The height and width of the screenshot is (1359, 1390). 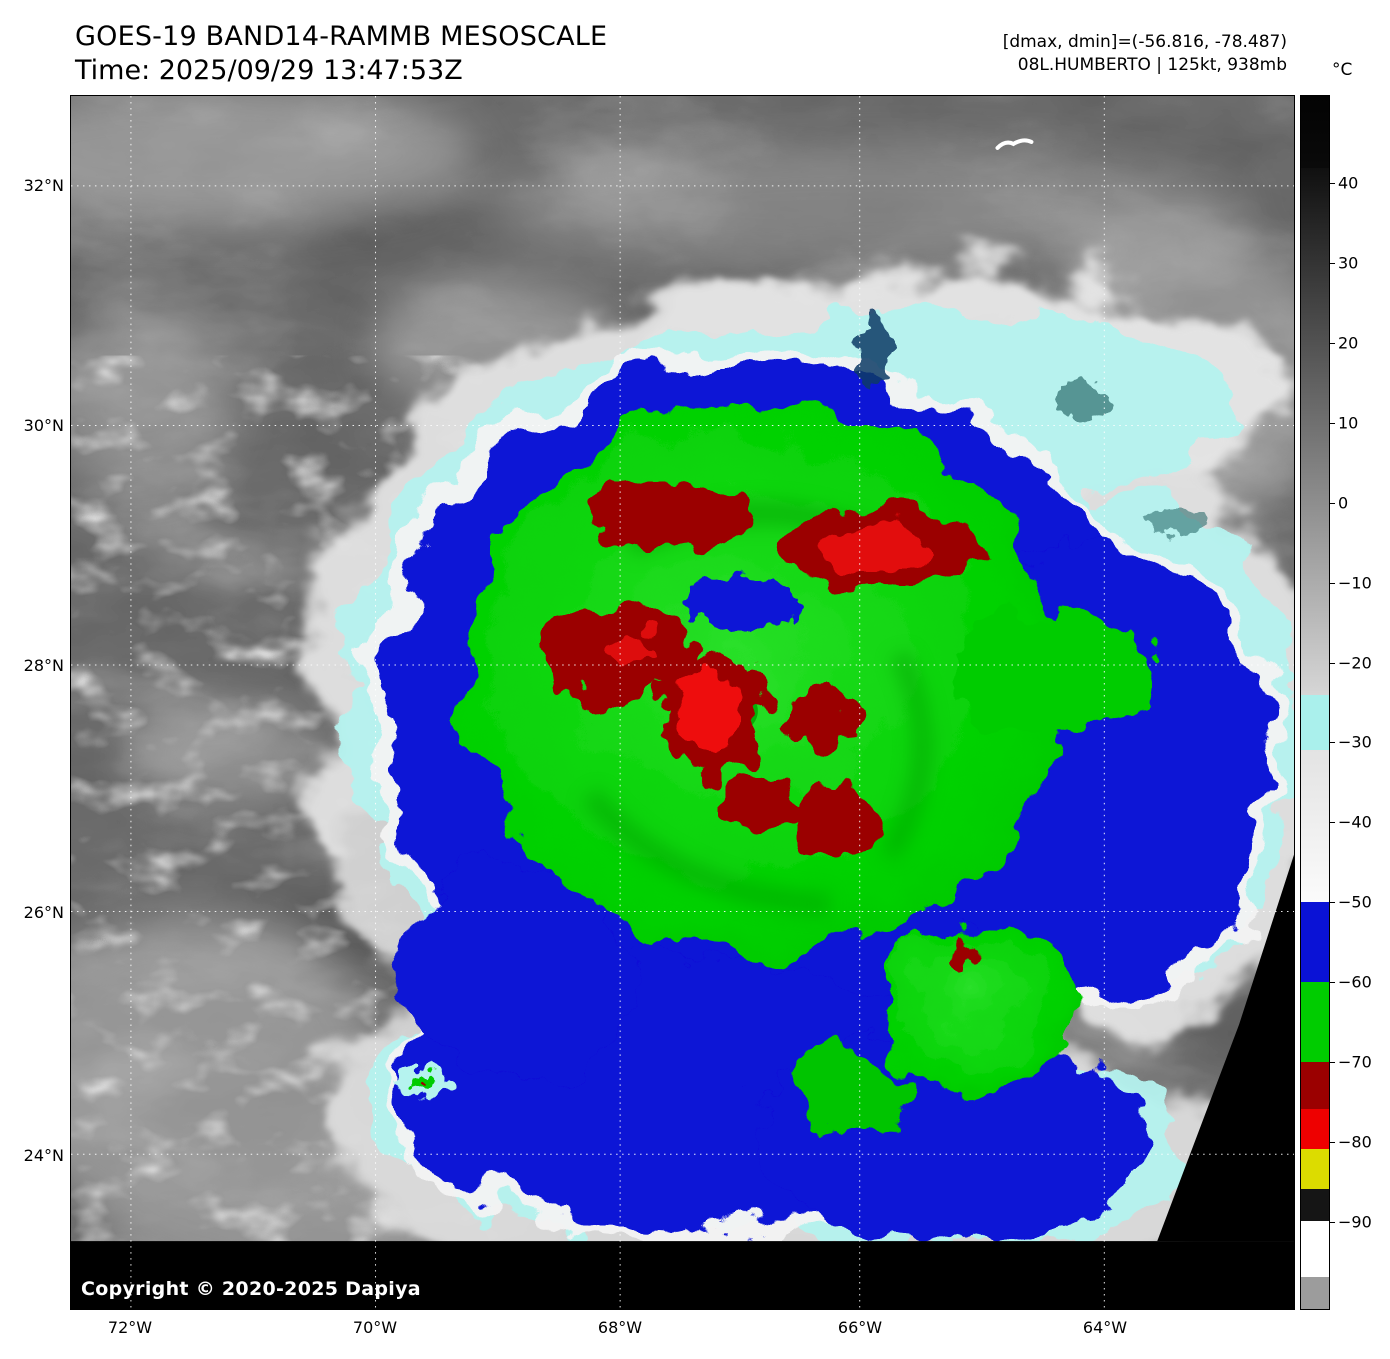 I want to click on lat-label: 26°N, so click(x=43, y=912).